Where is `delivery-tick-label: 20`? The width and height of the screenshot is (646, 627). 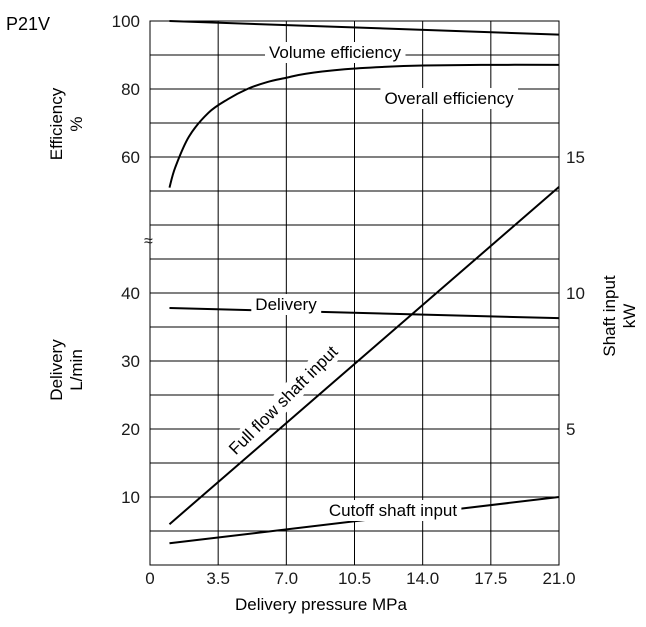 delivery-tick-label: 20 is located at coordinates (130, 429).